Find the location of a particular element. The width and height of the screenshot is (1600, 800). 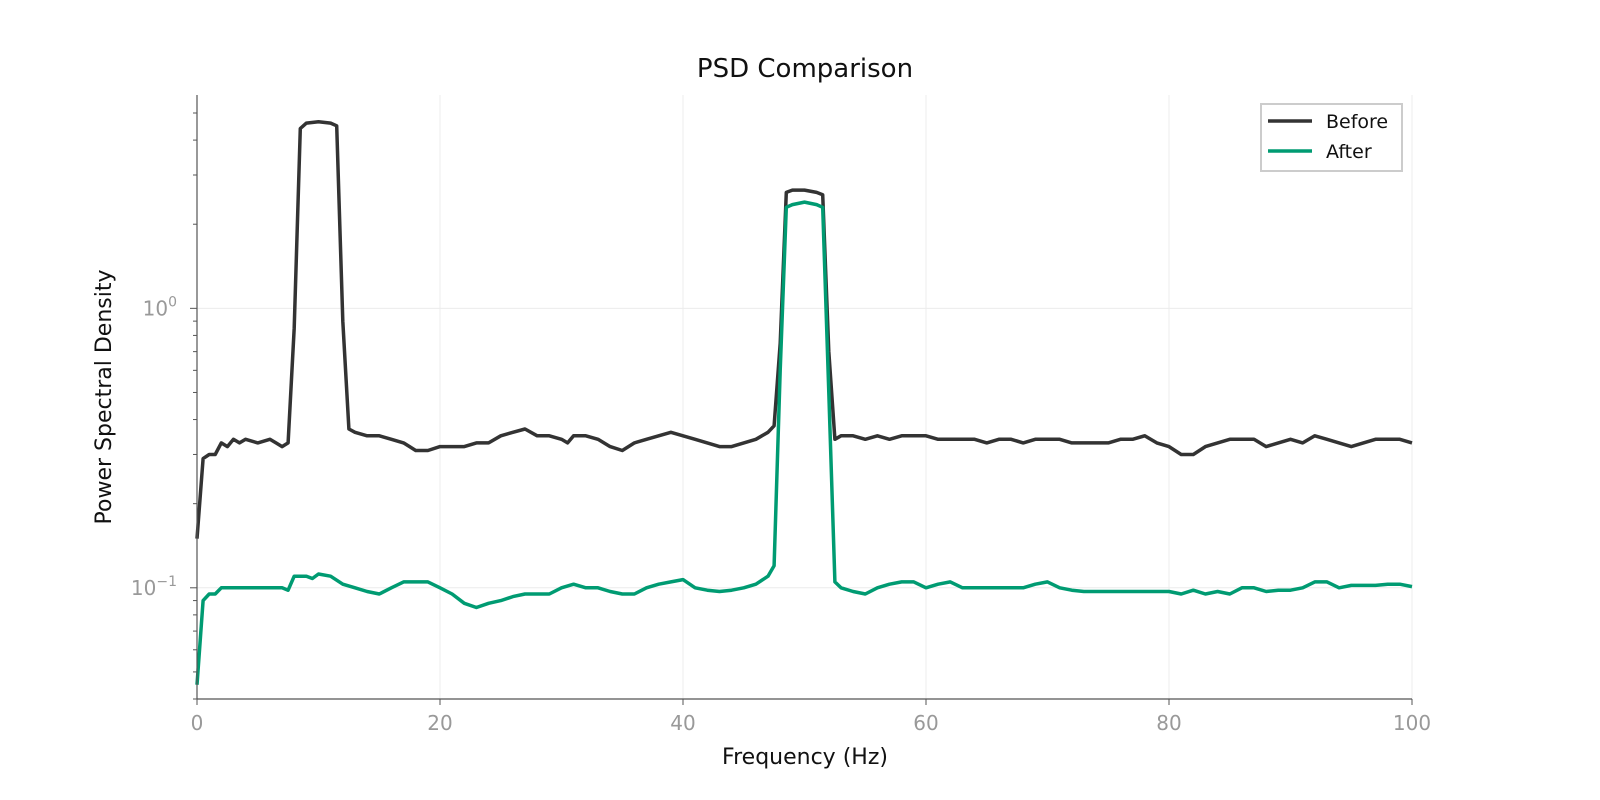

y-tick-label: 10⁻¹ is located at coordinates (154, 587).